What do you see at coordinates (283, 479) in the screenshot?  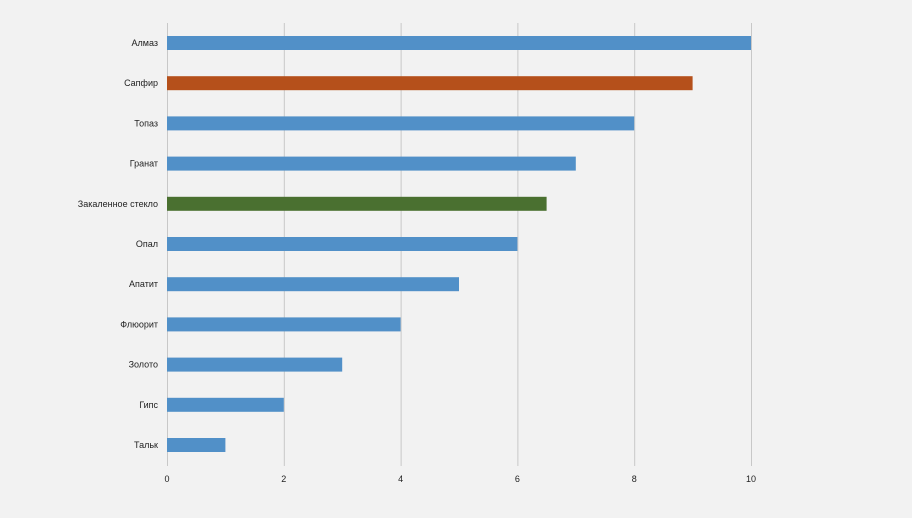 I see `x-tick-label: 2` at bounding box center [283, 479].